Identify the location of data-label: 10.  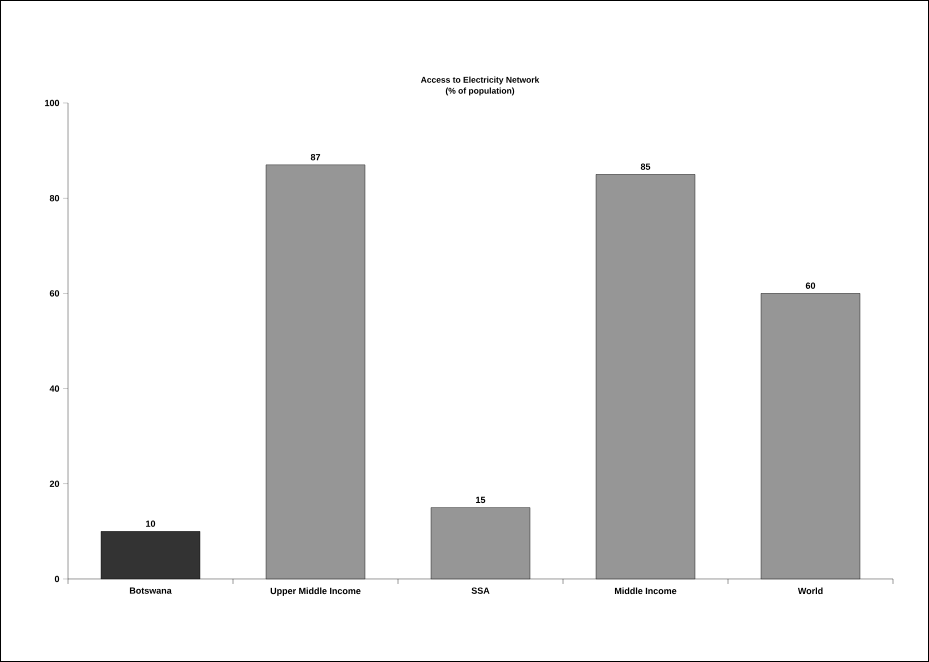
(151, 523).